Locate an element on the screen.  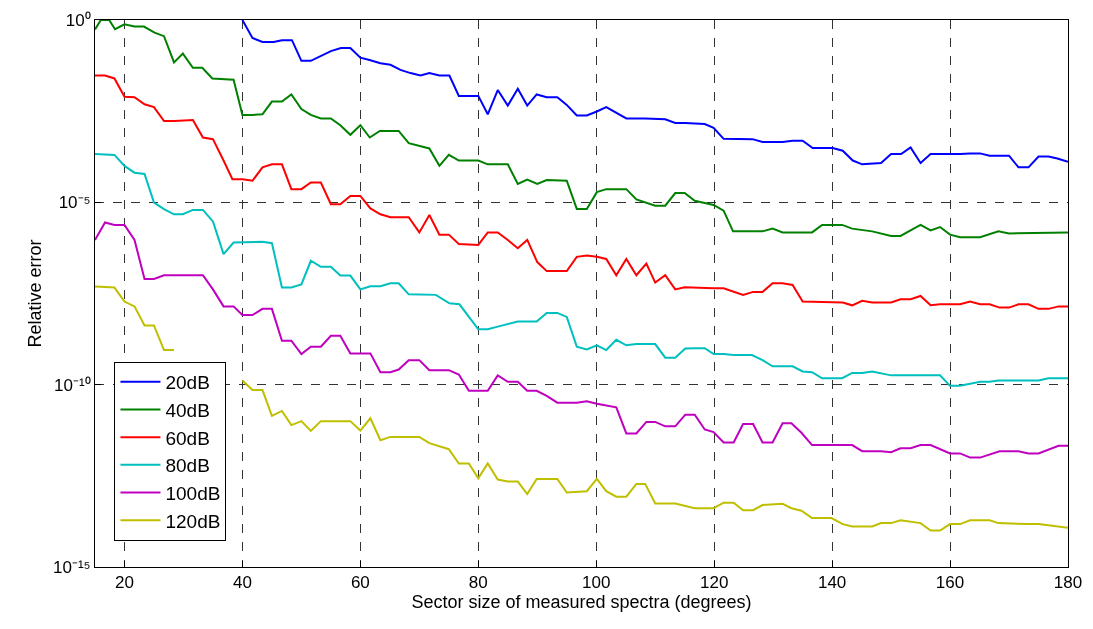
legend-label: 80dB is located at coordinates (187, 466).